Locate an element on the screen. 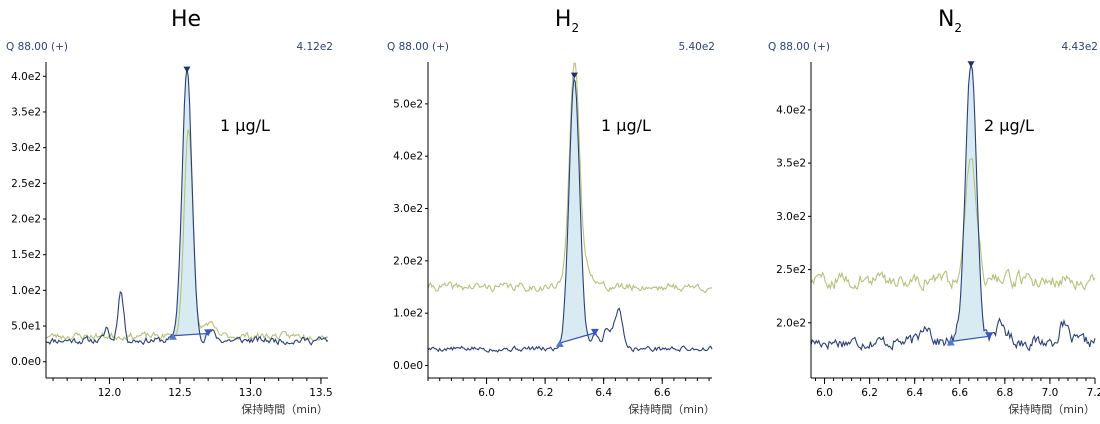  panel-1-y-tick-label: 4.0e2 is located at coordinates (26, 77).